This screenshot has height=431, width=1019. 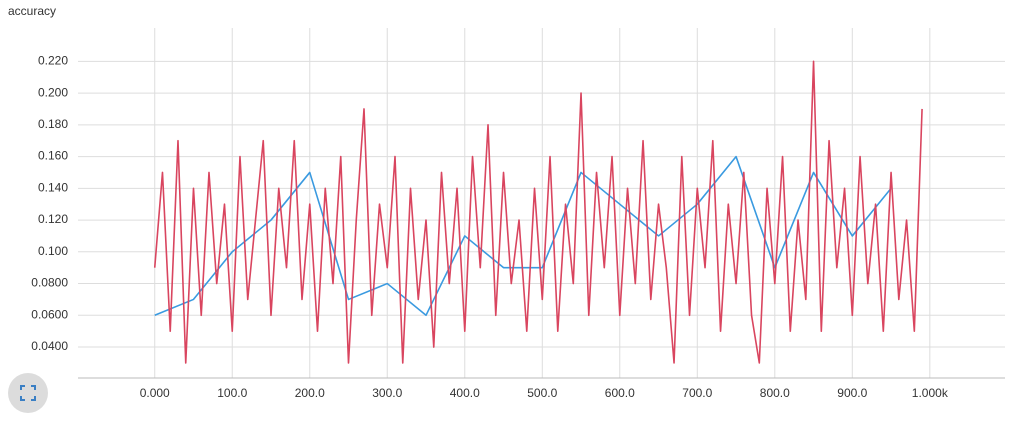 What do you see at coordinates (542, 393) in the screenshot?
I see `x-tick-label: 500.0` at bounding box center [542, 393].